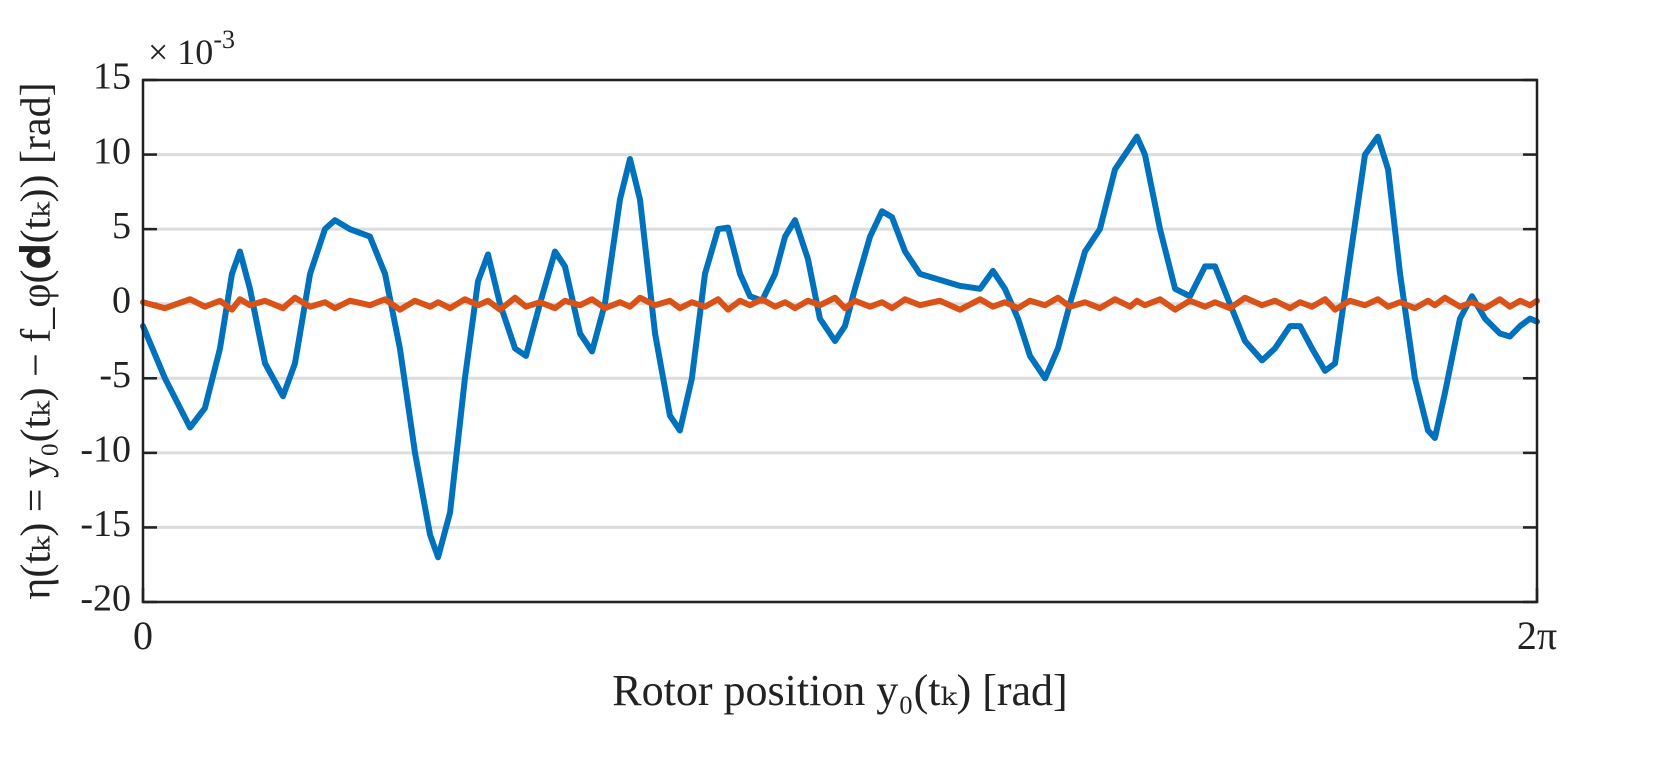 This screenshot has height=774, width=1661. I want to click on data-line, so click(840, 303).